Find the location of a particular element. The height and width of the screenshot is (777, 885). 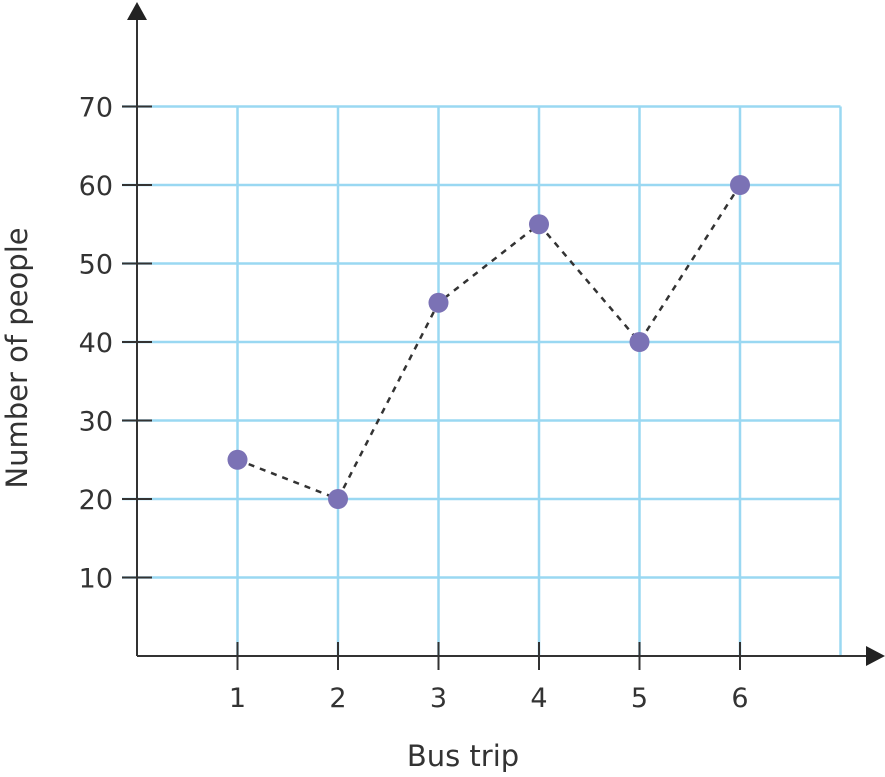

y-axis-label: Number of people is located at coordinates (17, 357).